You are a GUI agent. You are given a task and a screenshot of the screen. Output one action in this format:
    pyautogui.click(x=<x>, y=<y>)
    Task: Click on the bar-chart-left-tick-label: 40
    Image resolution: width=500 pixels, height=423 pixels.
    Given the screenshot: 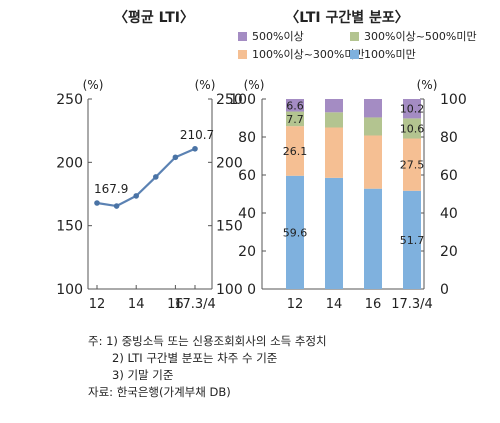 What is the action you would take?
    pyautogui.click(x=247, y=214)
    